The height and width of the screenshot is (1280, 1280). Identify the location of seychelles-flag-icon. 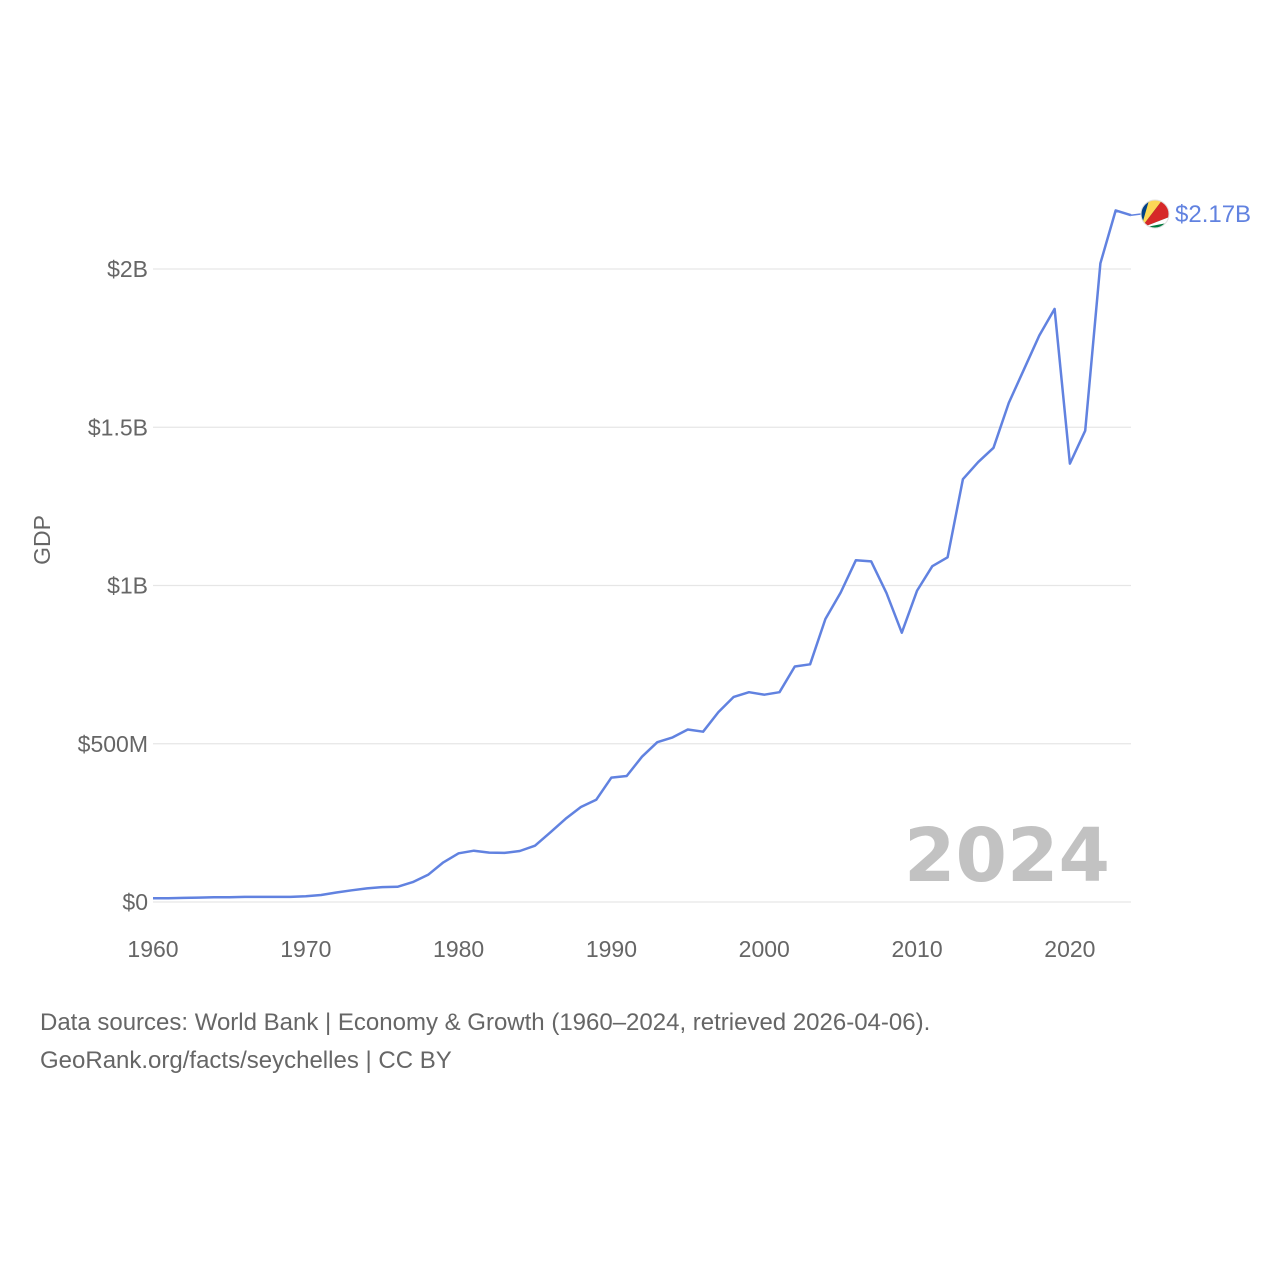
(1155, 214).